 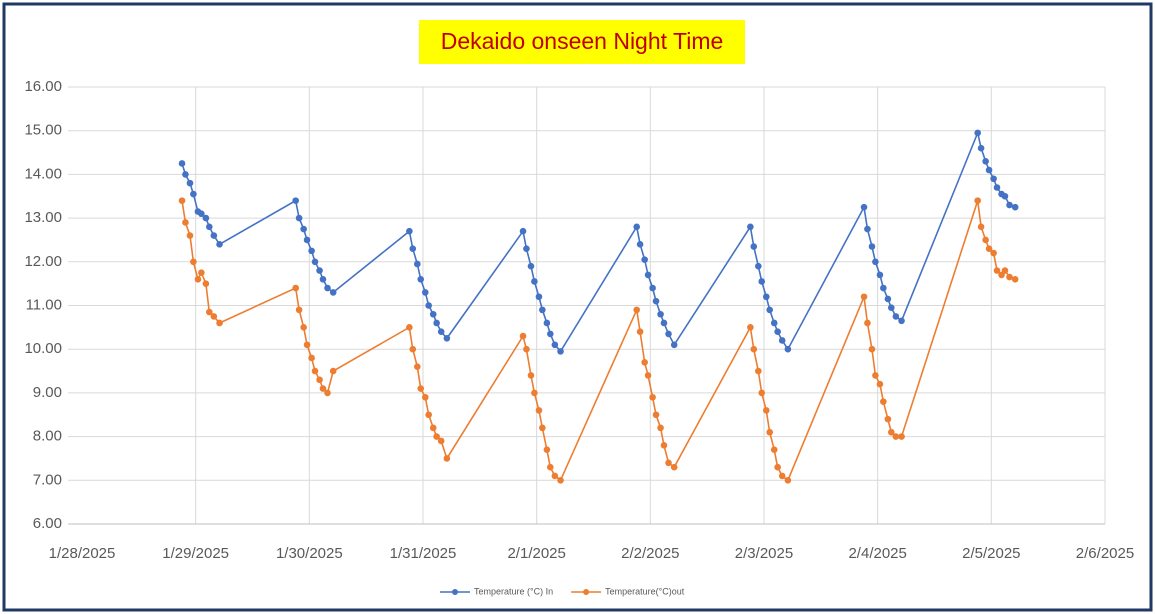 I want to click on legend-label: Temperature (°C) In, so click(x=513, y=591).